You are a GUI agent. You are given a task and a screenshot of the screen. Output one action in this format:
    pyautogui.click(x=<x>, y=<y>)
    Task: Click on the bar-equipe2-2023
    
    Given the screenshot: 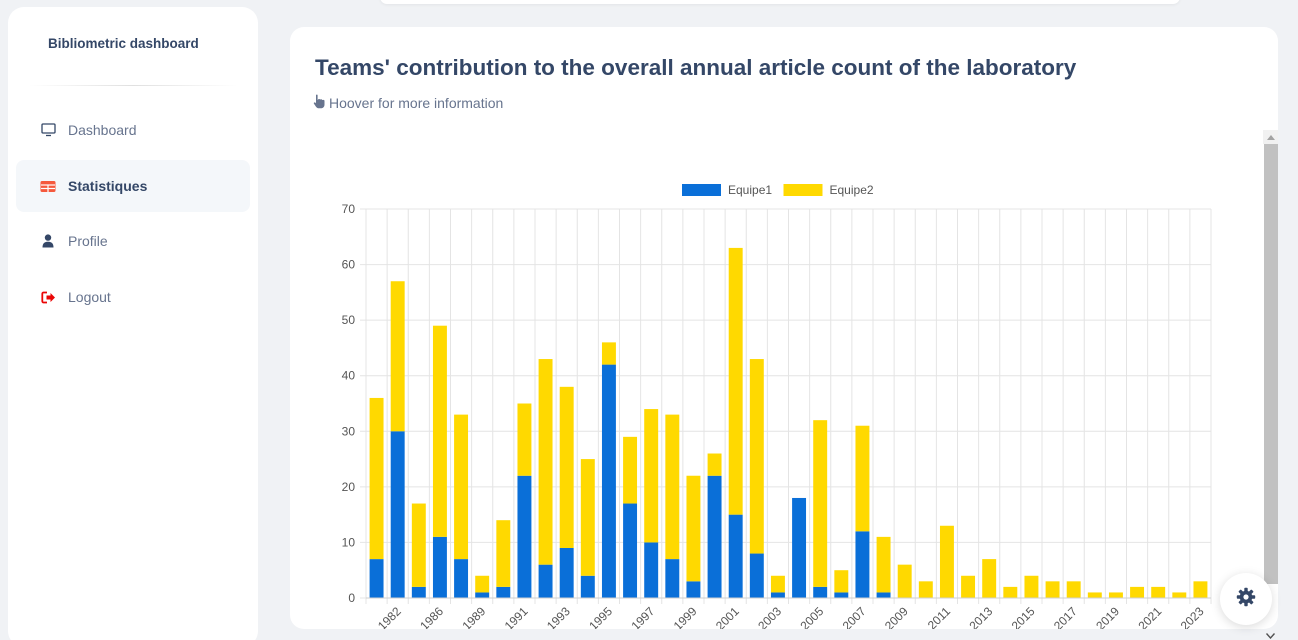 What is the action you would take?
    pyautogui.click(x=1200, y=589)
    